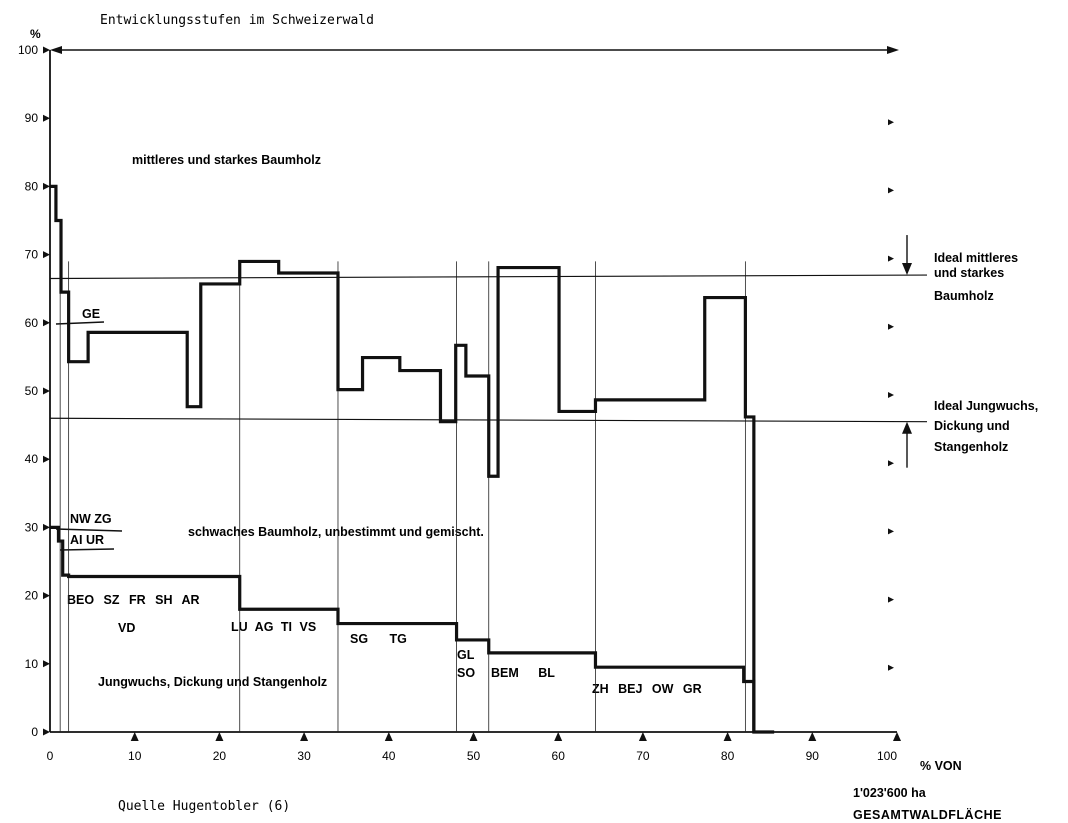 This screenshot has height=823, width=1068. Describe the element at coordinates (523, 673) in the screenshot. I see `canton-group-5: BEM BL` at that location.